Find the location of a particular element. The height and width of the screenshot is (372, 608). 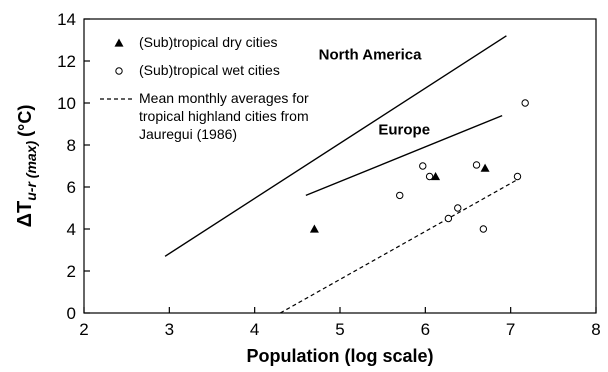

legend-text-2-0: Mean monthly averages for is located at coordinates (224, 98).